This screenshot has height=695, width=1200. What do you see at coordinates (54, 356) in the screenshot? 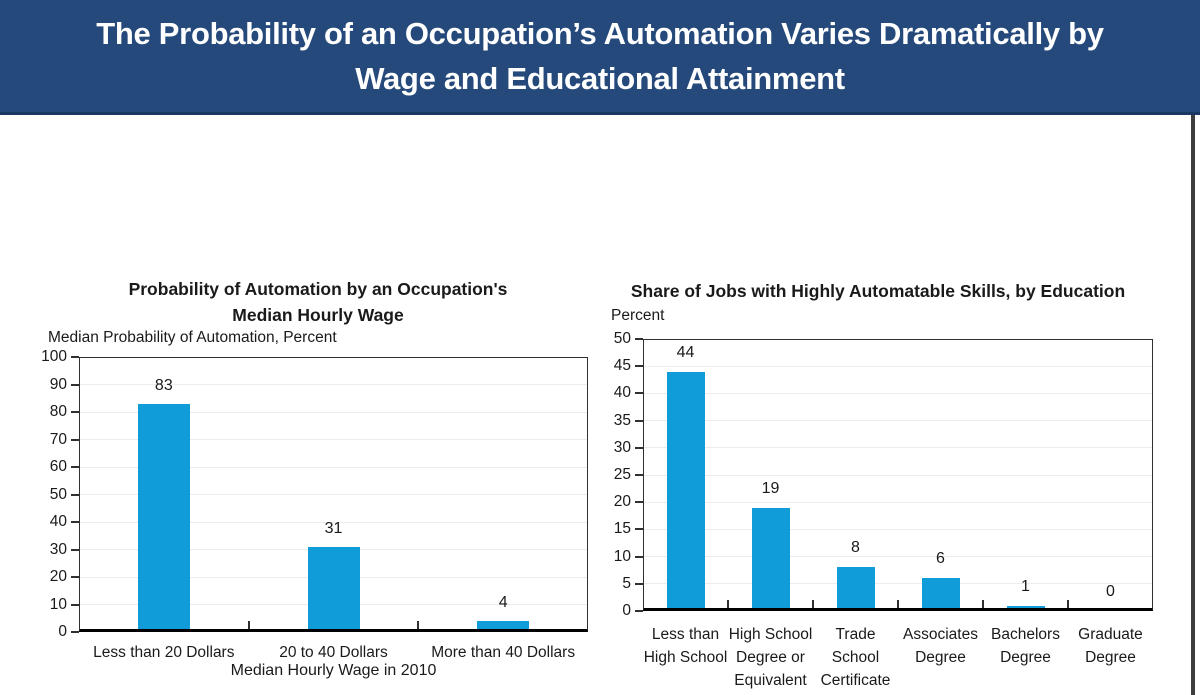
I see `y-tick-label: 100` at bounding box center [54, 356].